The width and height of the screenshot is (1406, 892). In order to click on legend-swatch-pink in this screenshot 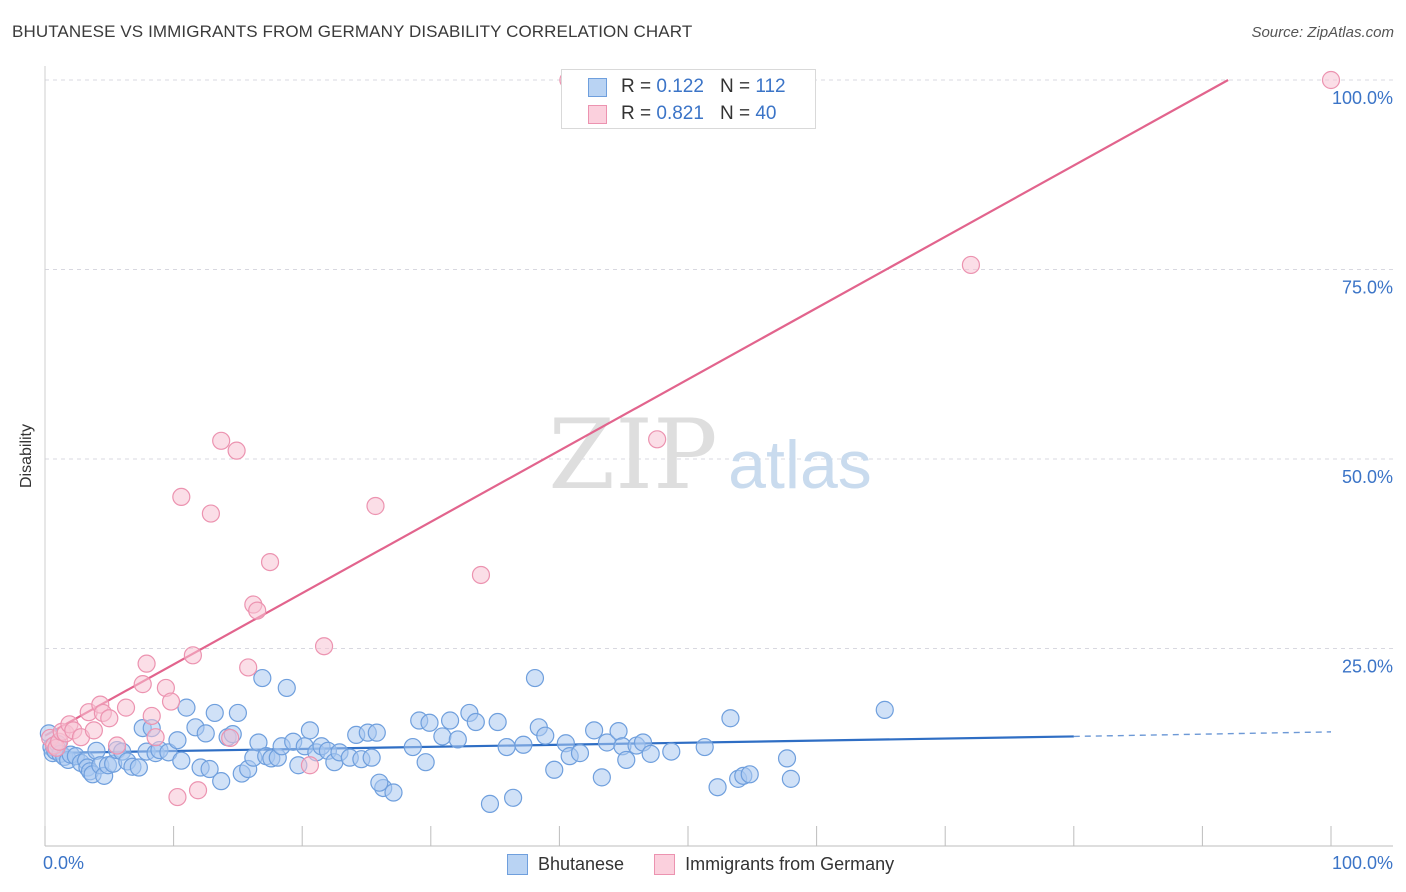, I will do `click(597, 114)`.